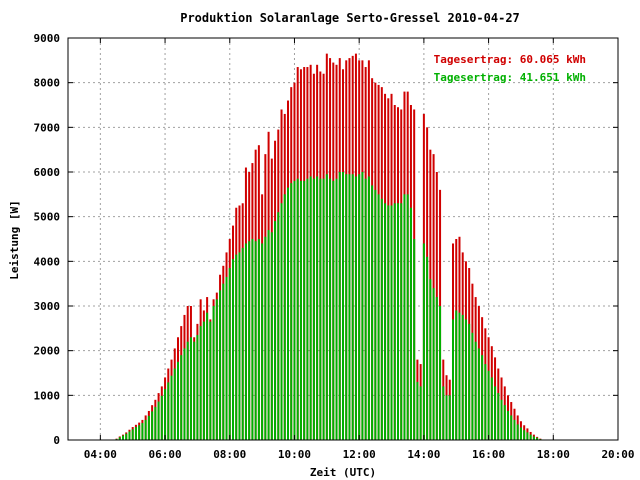 This screenshot has width=640, height=480. What do you see at coordinates (100, 454) in the screenshot?
I see `x-tick-label: 04:00` at bounding box center [100, 454].